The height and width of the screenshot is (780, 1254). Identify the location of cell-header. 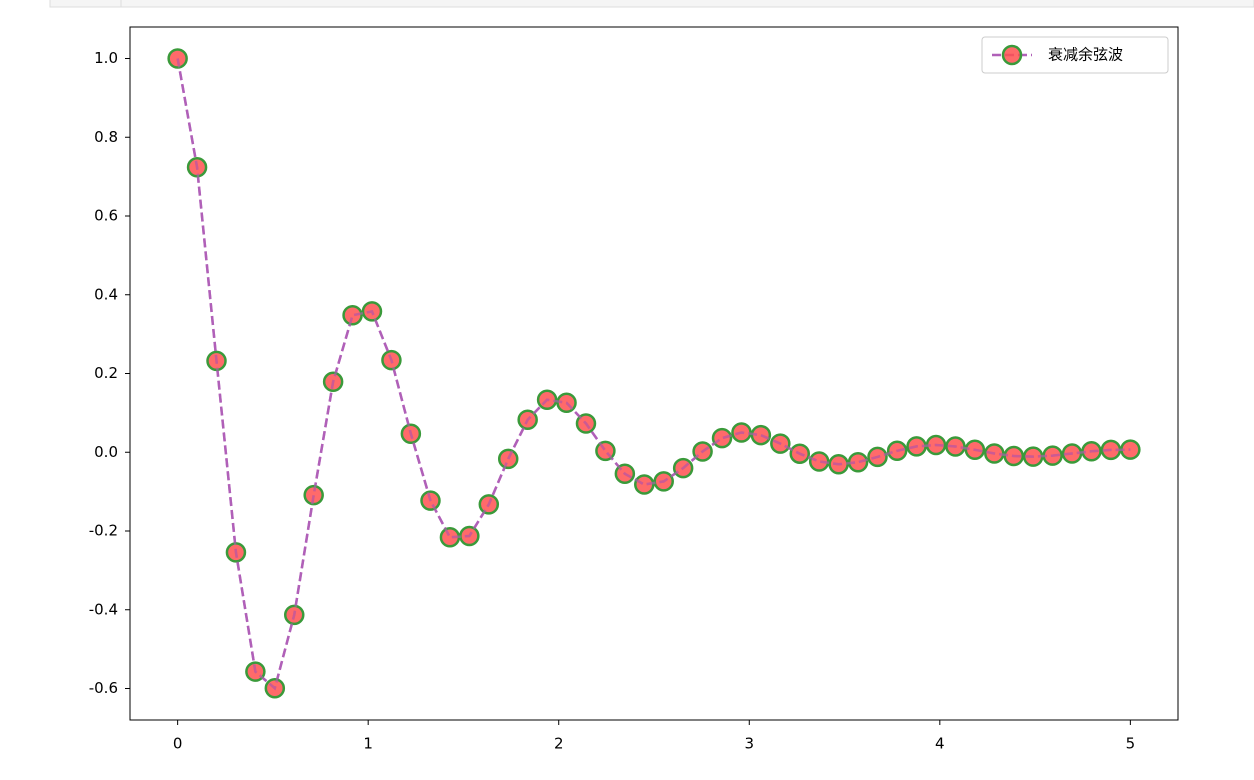
(651, 4).